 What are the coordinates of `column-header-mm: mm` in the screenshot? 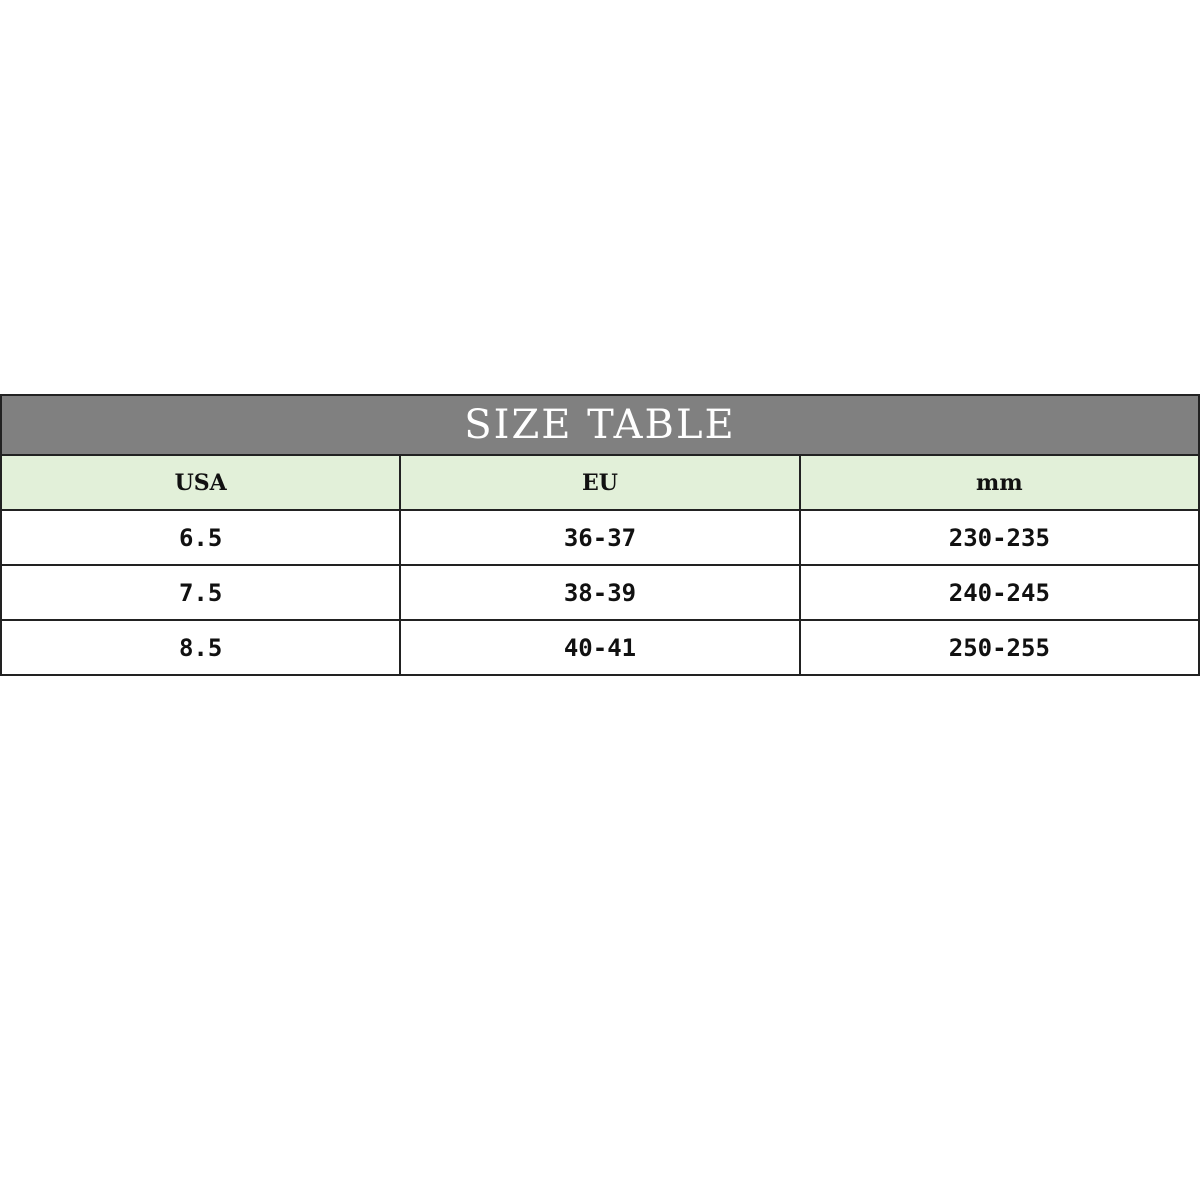 It's located at (999, 482).